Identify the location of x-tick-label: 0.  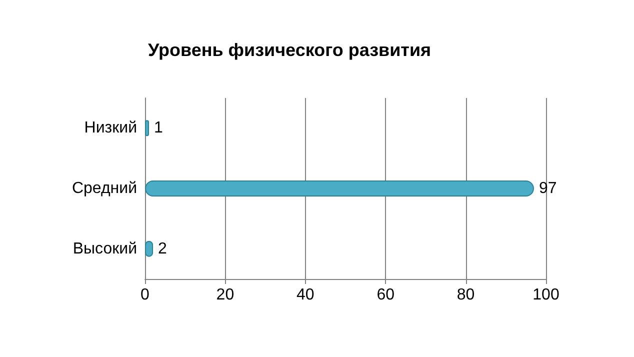
(145, 295).